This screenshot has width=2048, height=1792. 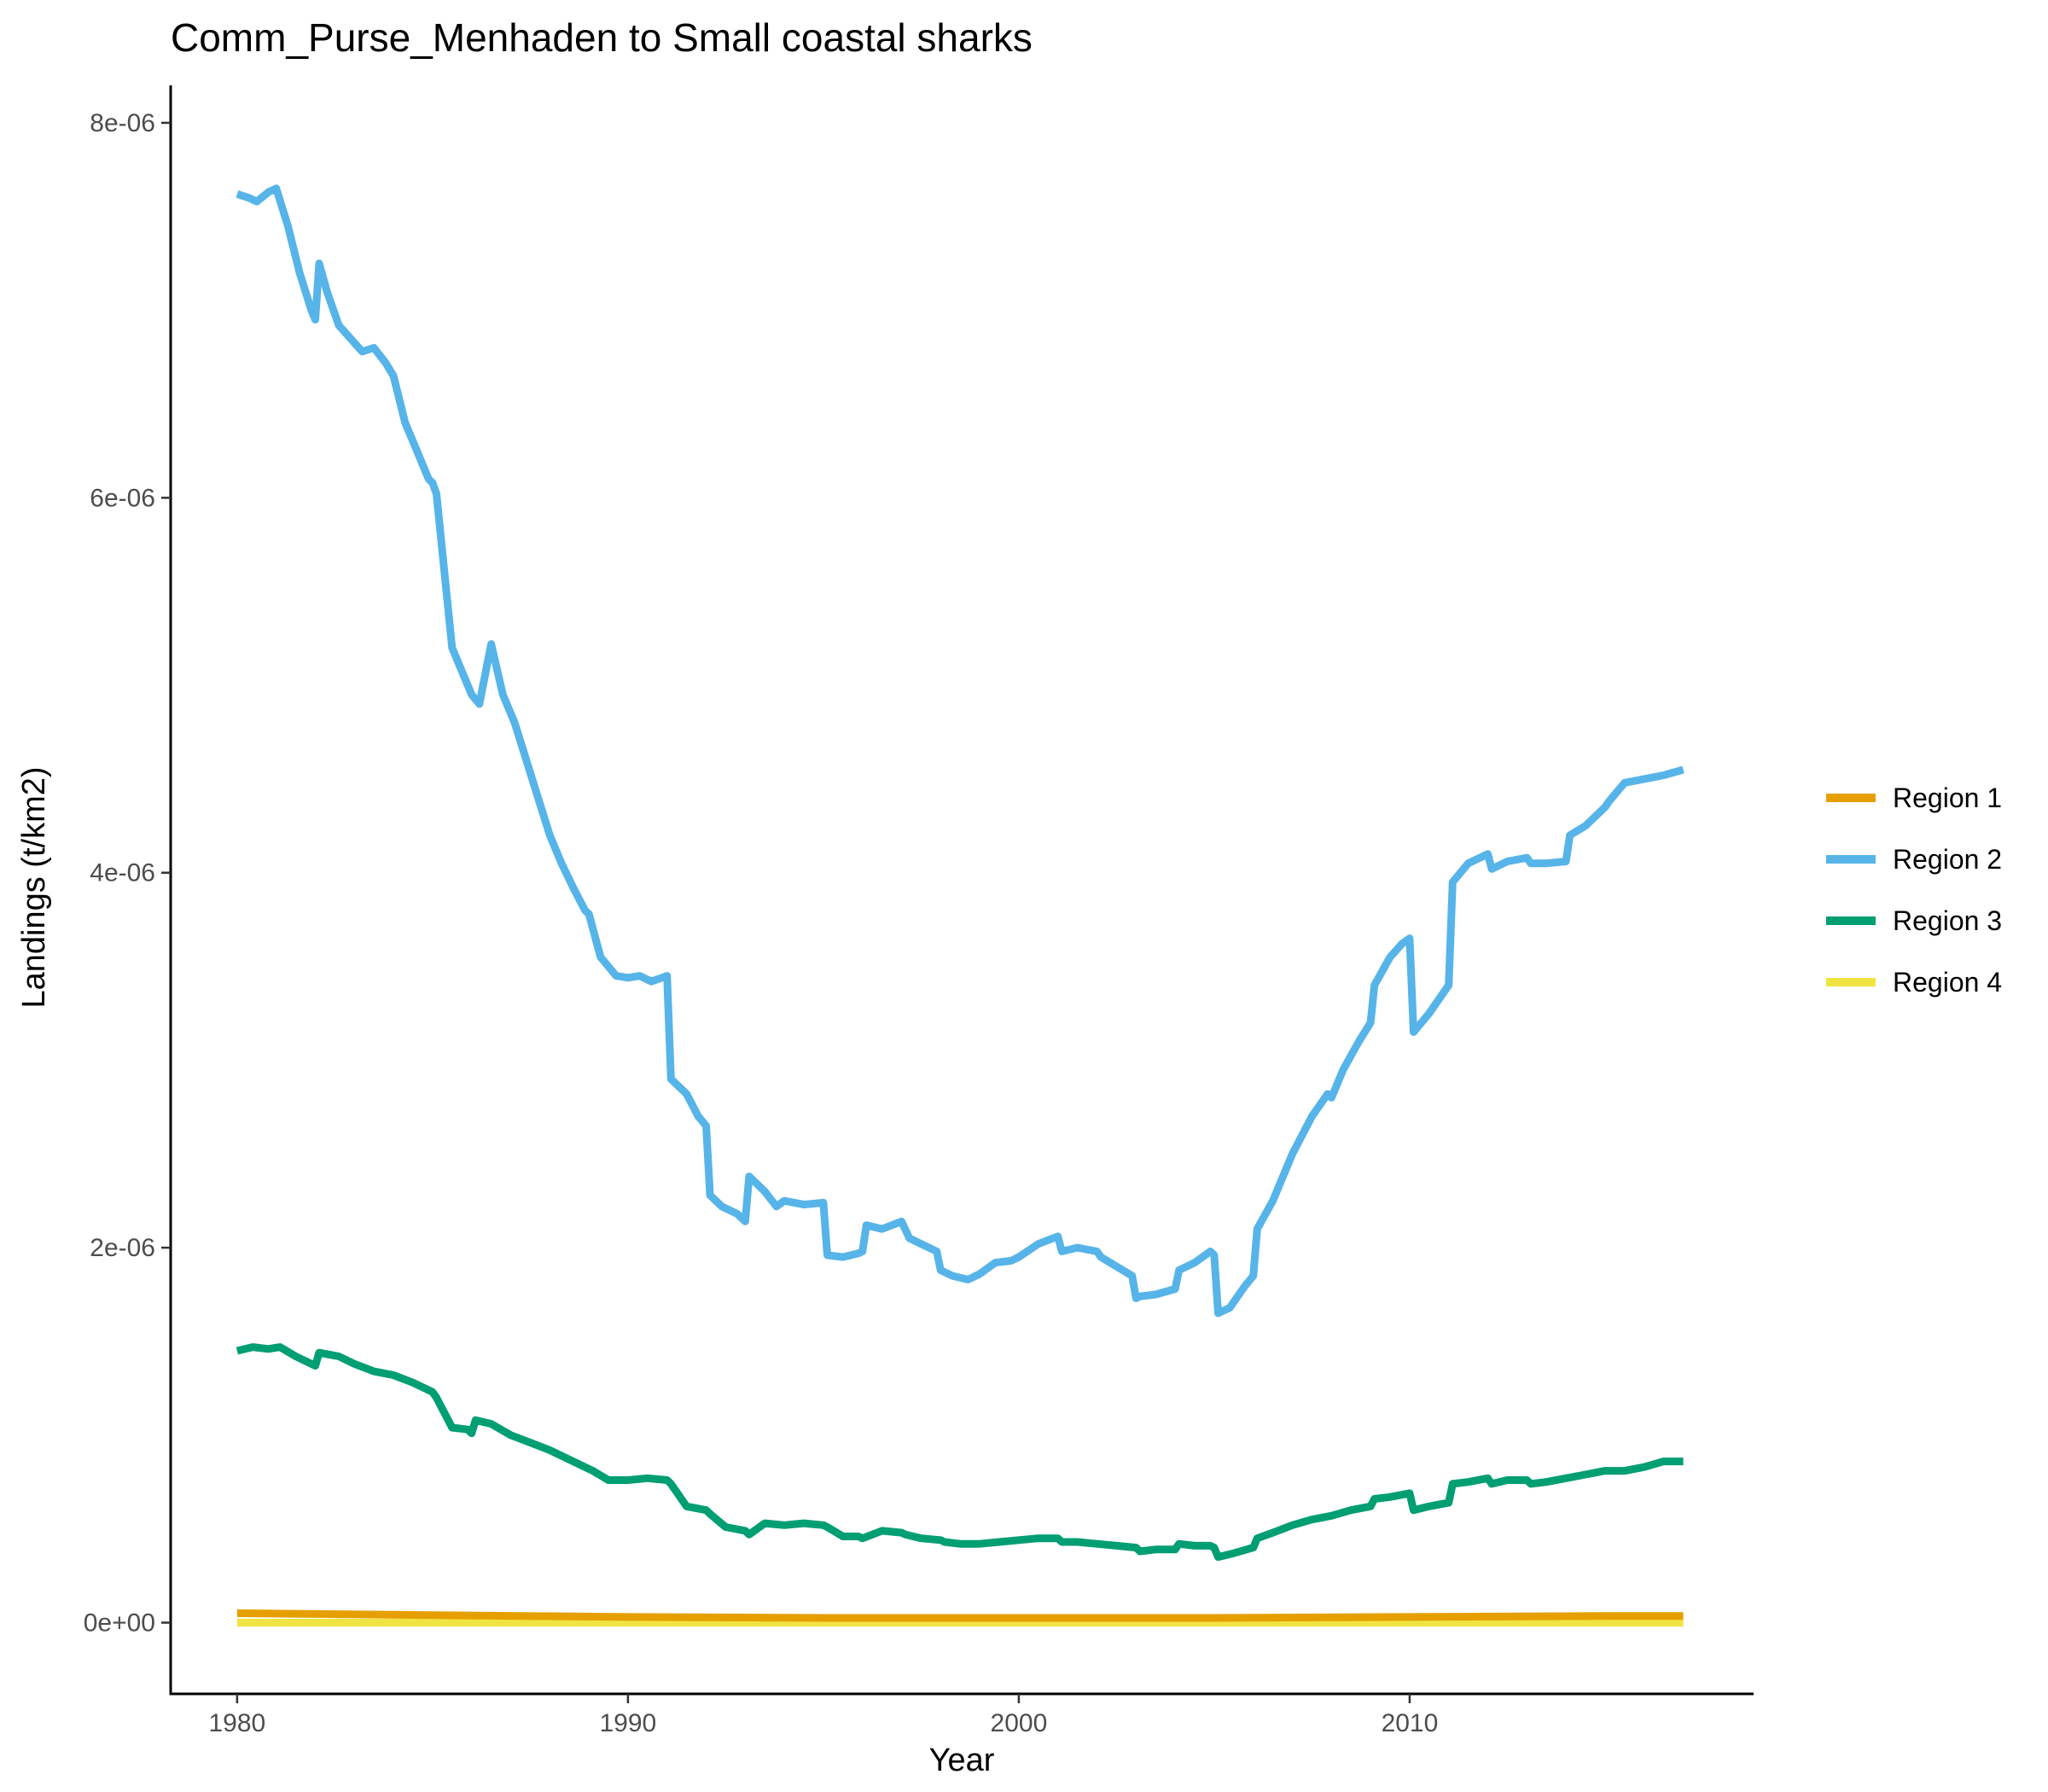 What do you see at coordinates (1948, 859) in the screenshot?
I see `legend-label: Region 2` at bounding box center [1948, 859].